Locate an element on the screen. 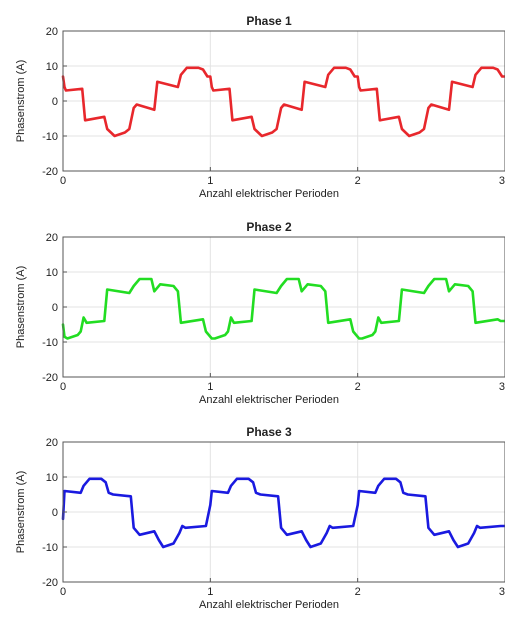 Image resolution: width=505 pixels, height=623 pixels. chart-title: Phase 1 is located at coordinates (269, 21).